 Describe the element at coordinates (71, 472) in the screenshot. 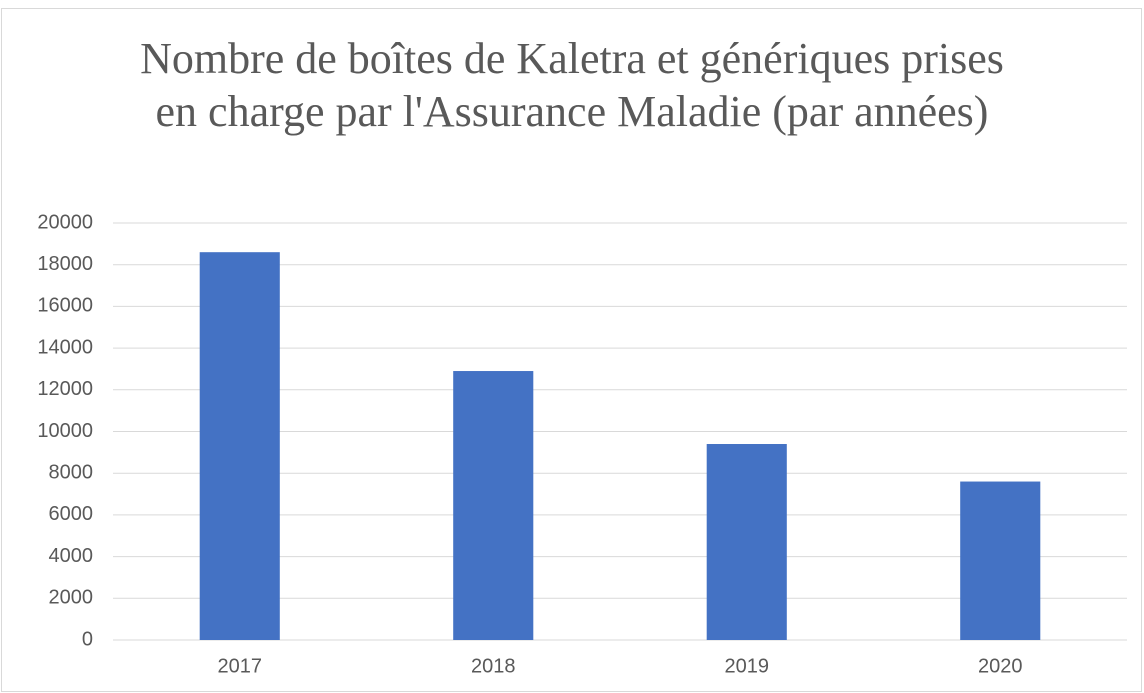

I see `y-tick-label: 8000` at that location.